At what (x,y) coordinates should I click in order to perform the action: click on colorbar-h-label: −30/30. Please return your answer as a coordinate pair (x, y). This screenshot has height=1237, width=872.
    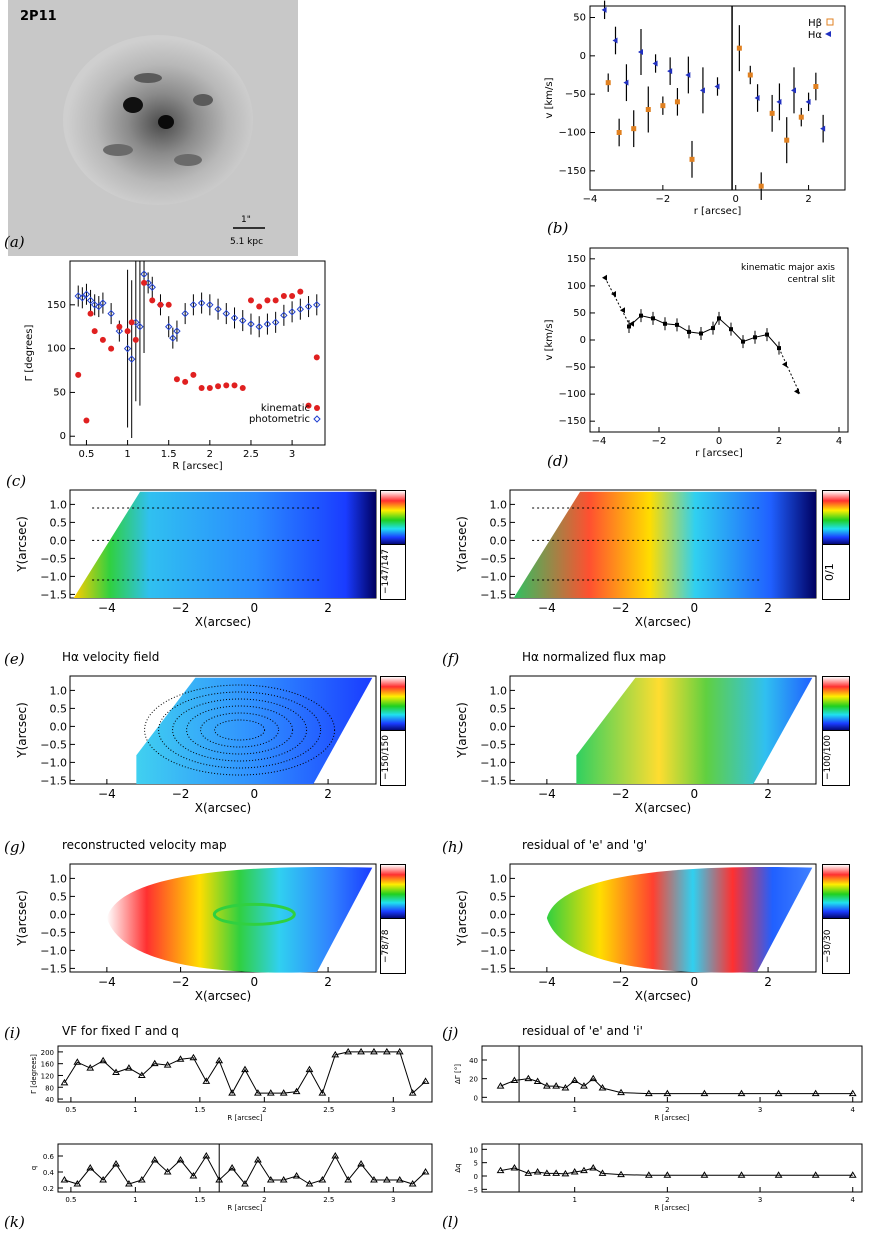
    Looking at the image, I should click on (836, 946).